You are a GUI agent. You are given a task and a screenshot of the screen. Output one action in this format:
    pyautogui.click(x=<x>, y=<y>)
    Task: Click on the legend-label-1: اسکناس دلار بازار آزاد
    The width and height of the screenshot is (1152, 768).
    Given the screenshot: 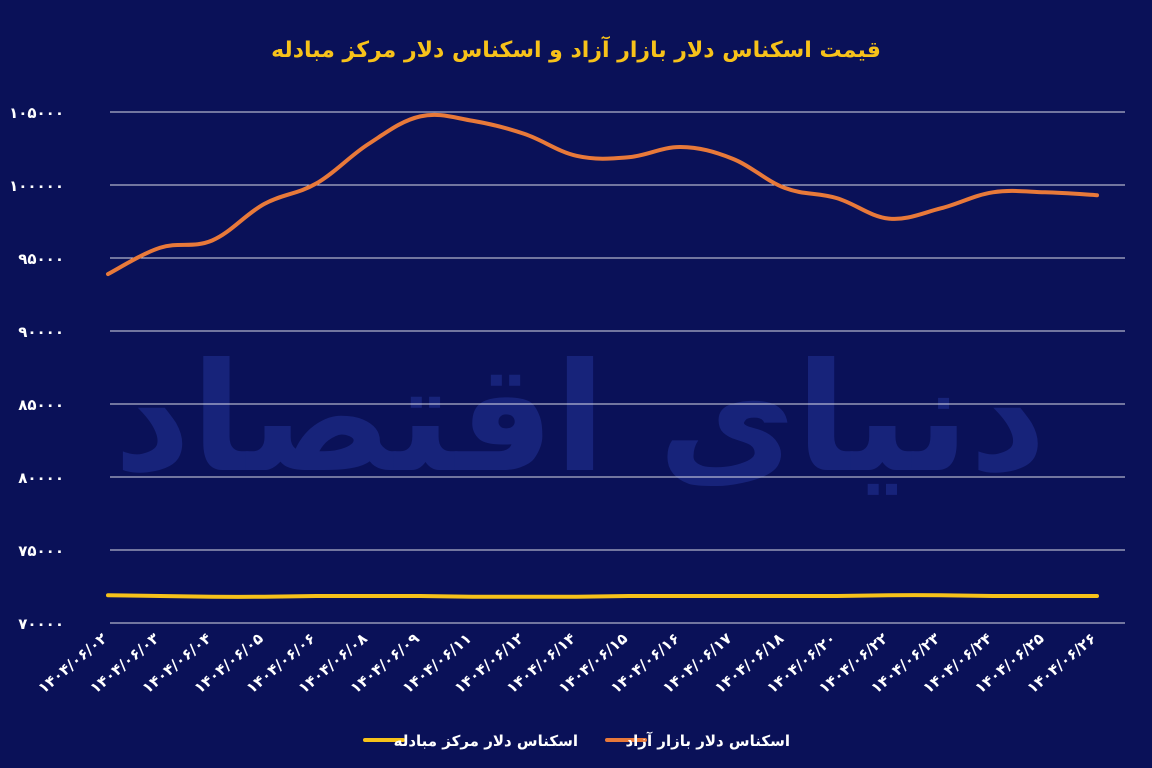 What is the action you would take?
    pyautogui.click(x=707, y=741)
    